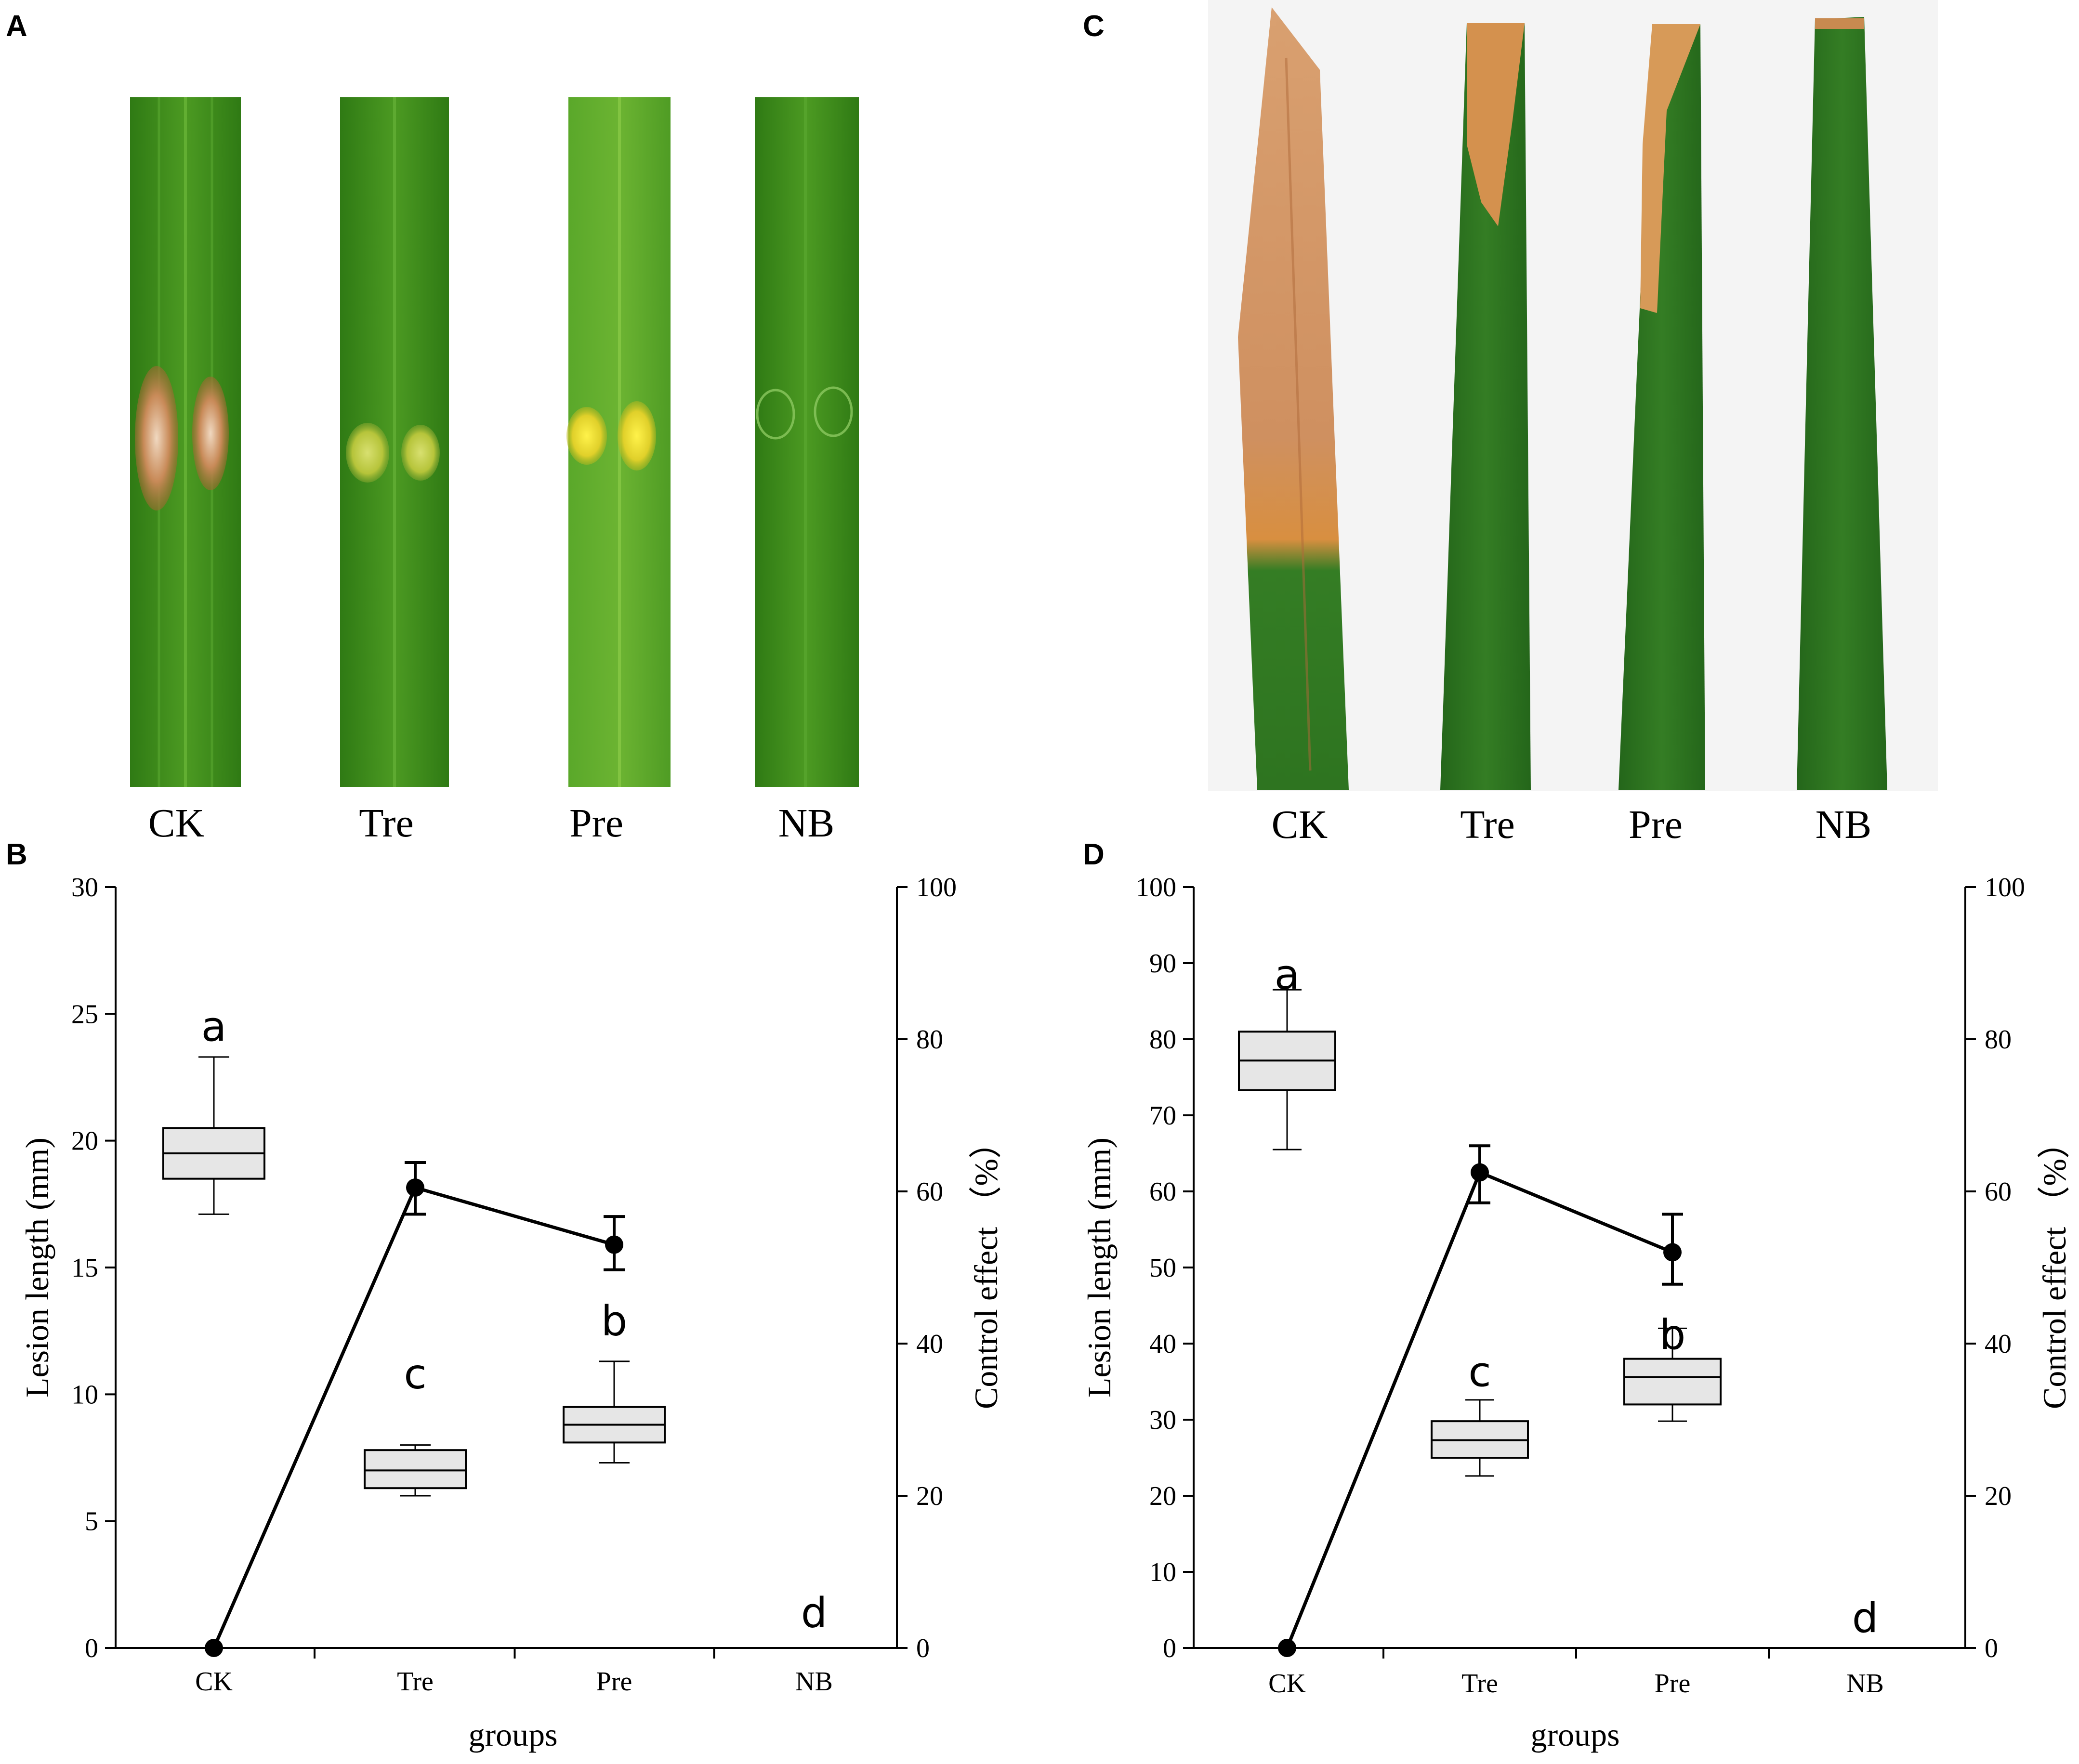 This screenshot has height=1764, width=2079. What do you see at coordinates (814, 1682) in the screenshot?
I see `chart-b-xtick-label-nb: NB` at bounding box center [814, 1682].